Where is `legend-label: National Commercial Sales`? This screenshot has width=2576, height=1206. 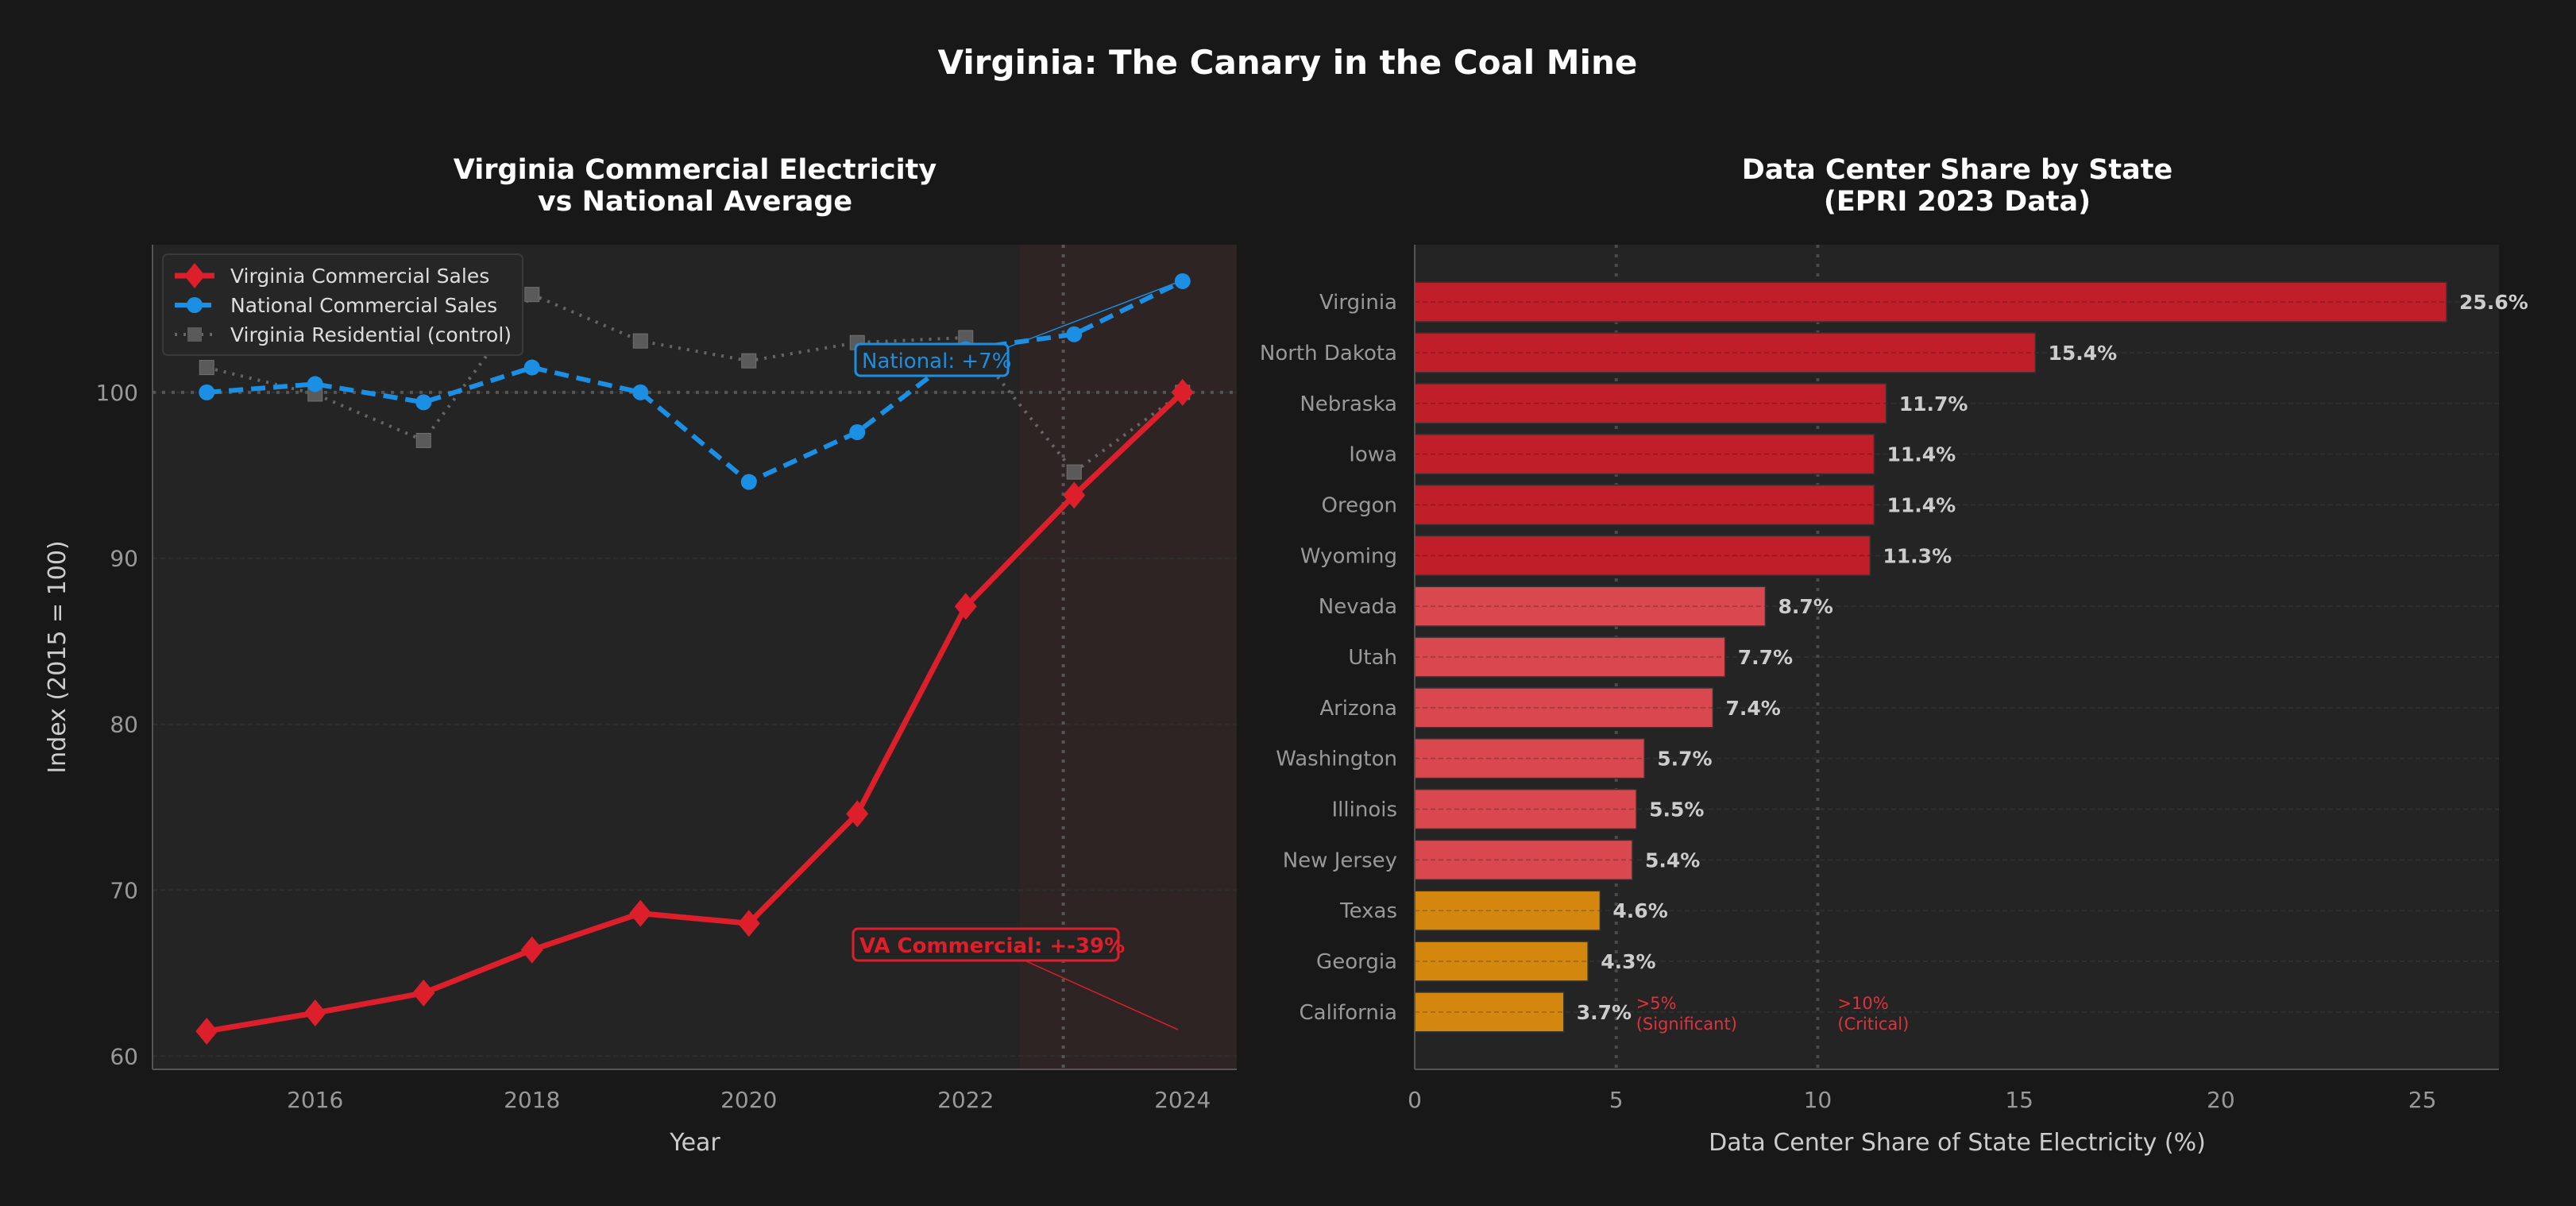 legend-label: National Commercial Sales is located at coordinates (363, 305).